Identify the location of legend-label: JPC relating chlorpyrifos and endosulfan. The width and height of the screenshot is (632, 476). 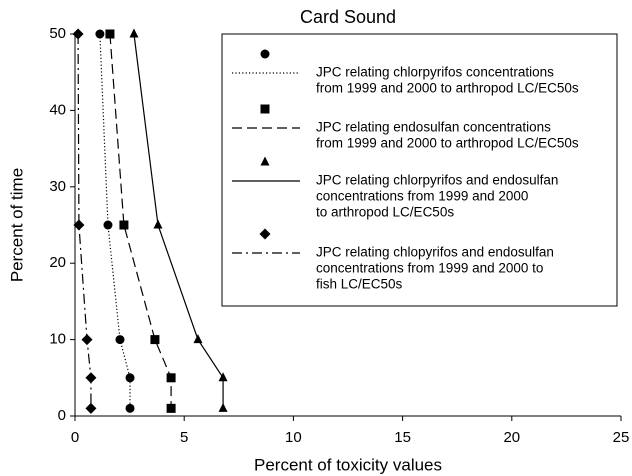
(437, 180).